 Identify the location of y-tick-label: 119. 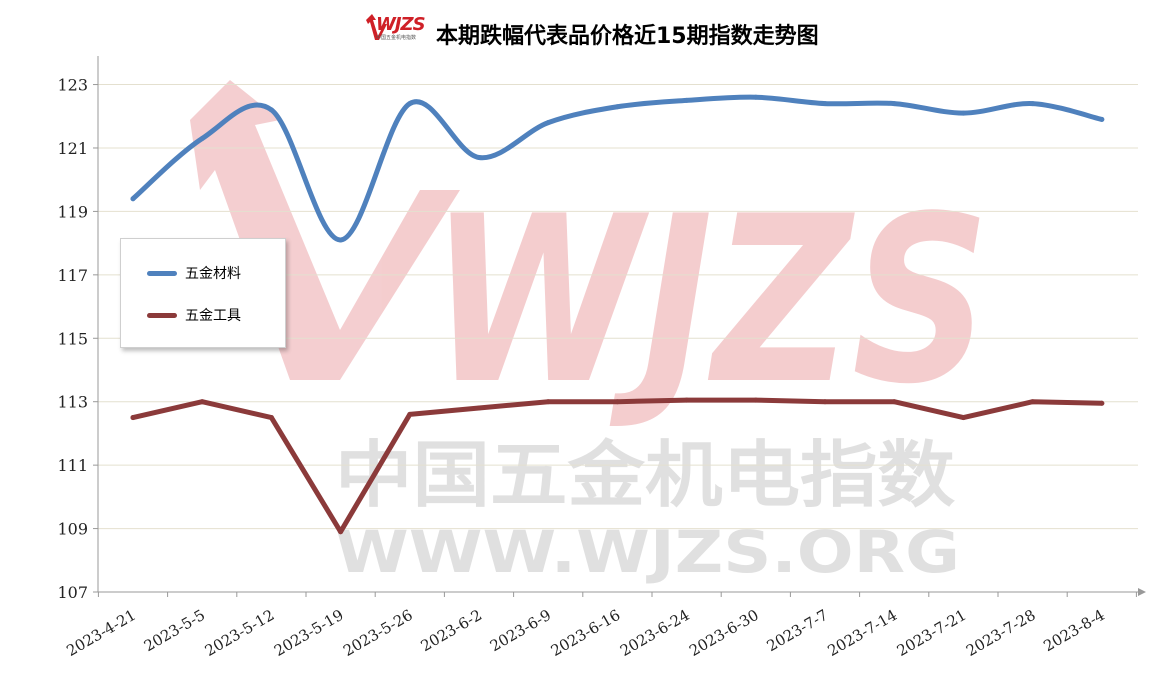
(72, 211).